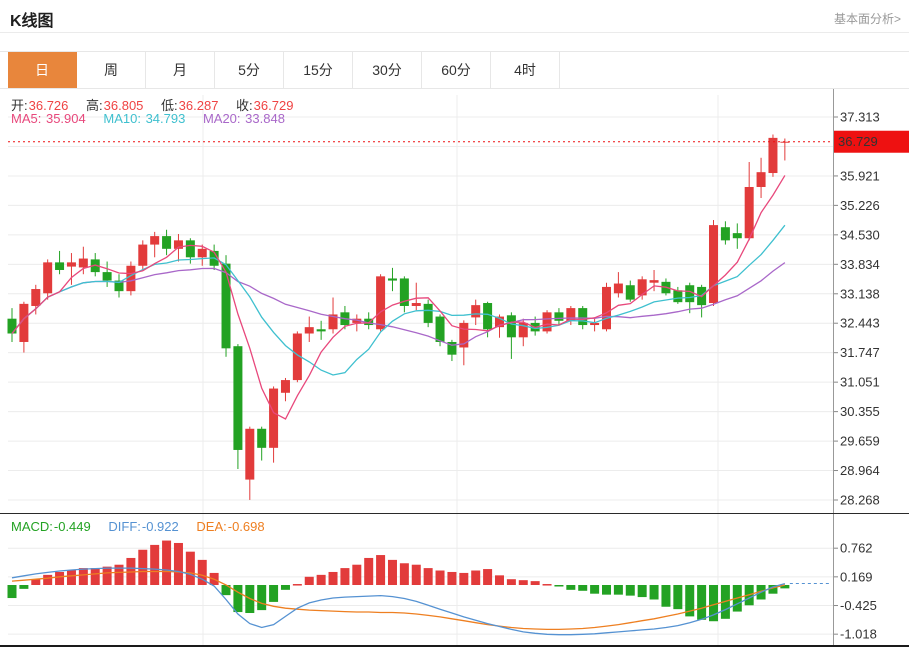 The height and width of the screenshot is (647, 909). I want to click on svg-text: 37.313, so click(860, 117).